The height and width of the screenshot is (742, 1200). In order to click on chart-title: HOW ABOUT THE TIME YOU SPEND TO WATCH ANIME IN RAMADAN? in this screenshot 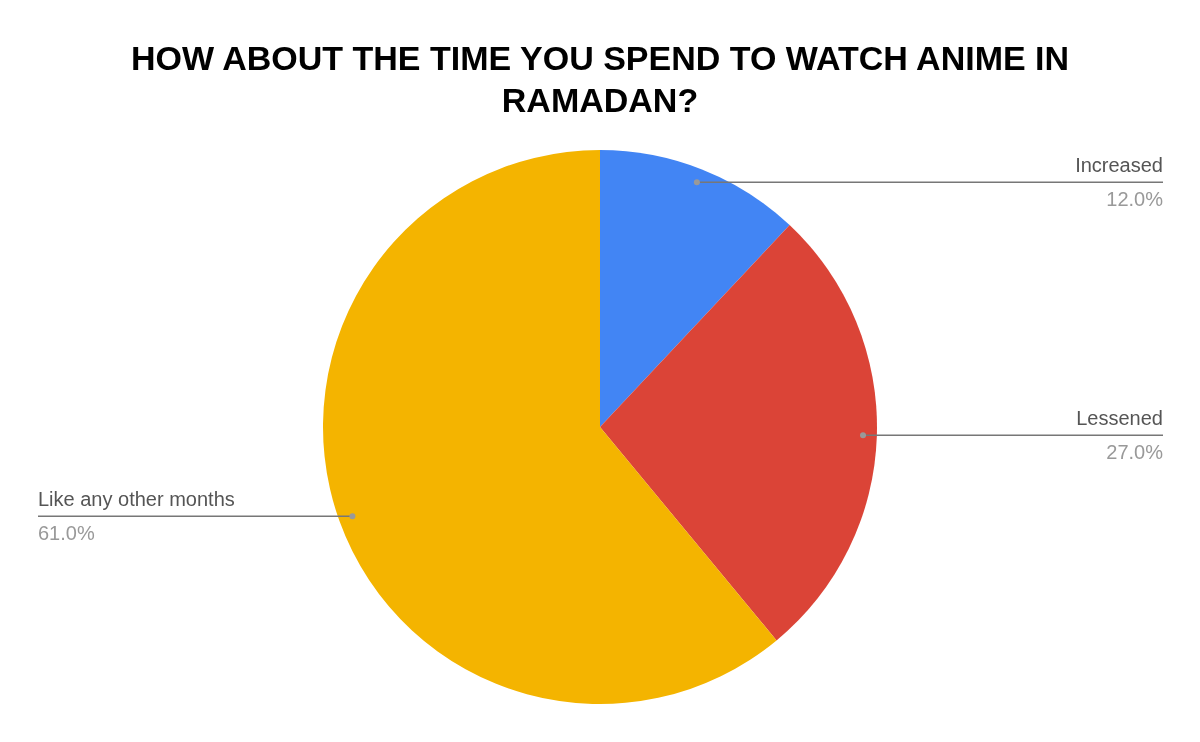, I will do `click(600, 79)`.